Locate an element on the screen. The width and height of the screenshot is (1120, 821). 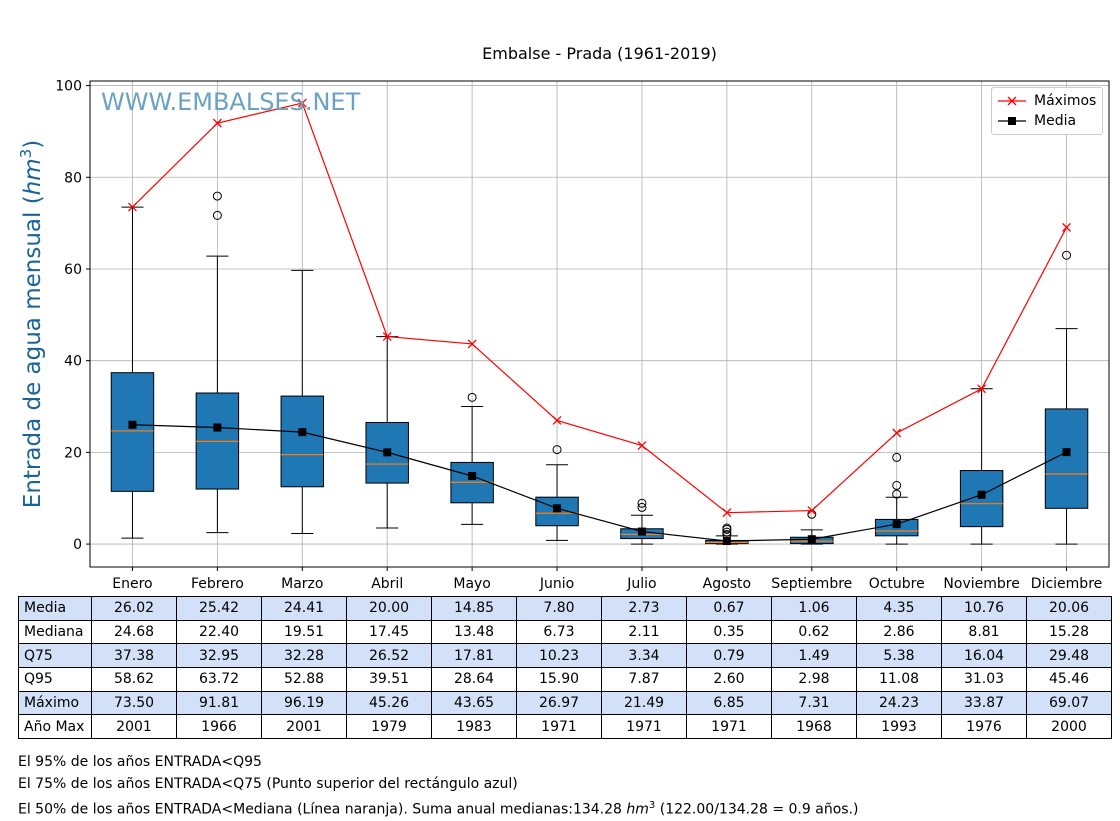
watermark-text: WWW.EMBALSES.NET is located at coordinates (231, 102).